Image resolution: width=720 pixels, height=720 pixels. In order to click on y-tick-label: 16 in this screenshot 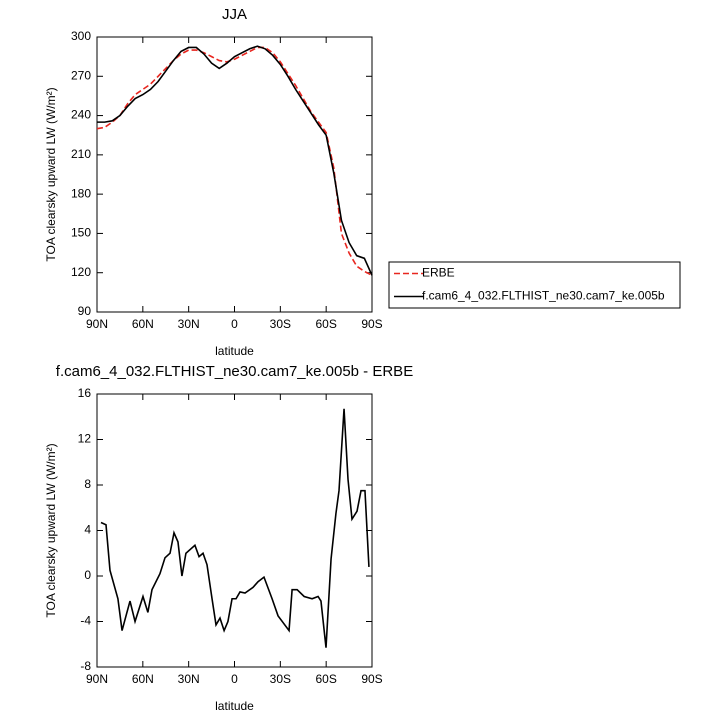, I will do `click(85, 393)`.